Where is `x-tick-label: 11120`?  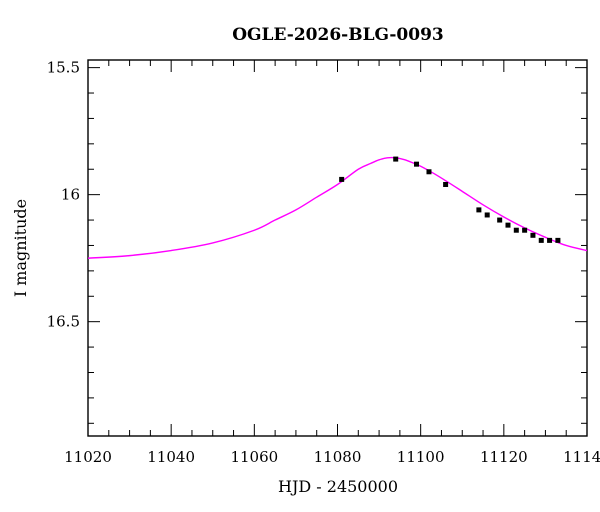
x-tick-label: 11120 is located at coordinates (504, 457).